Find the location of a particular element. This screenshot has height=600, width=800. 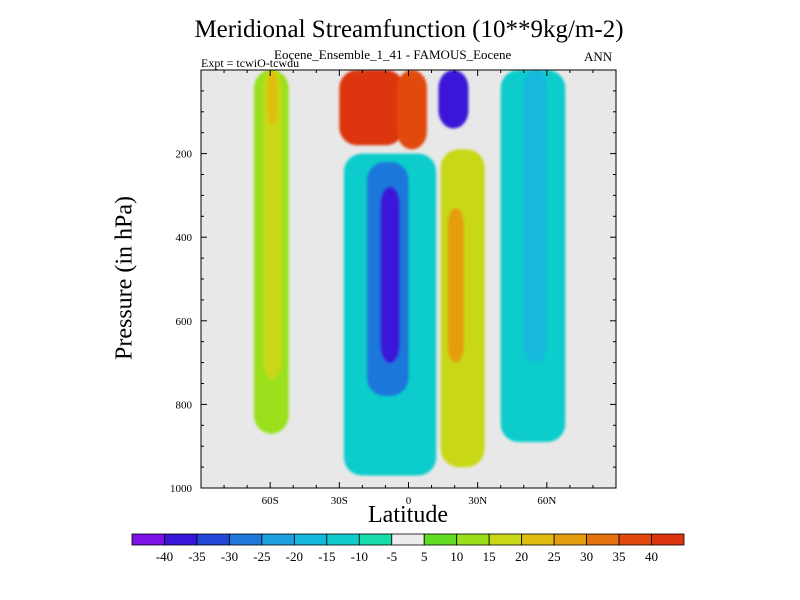

x-axis-label: Latitude is located at coordinates (408, 515).